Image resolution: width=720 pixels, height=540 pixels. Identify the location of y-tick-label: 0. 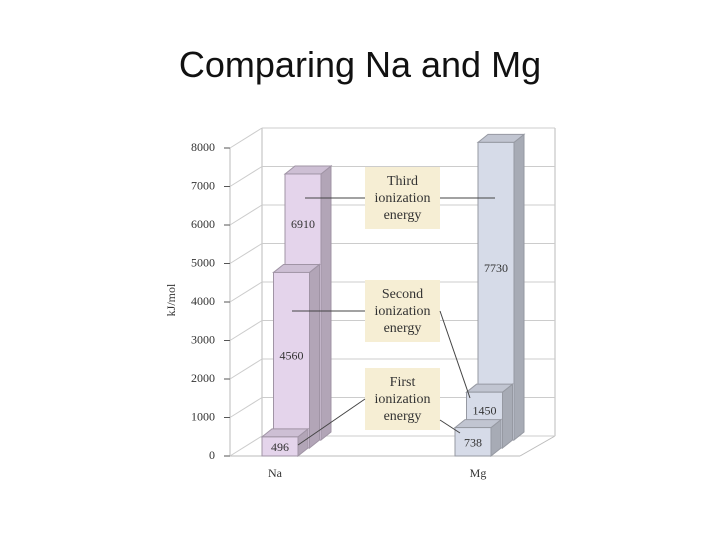
(212, 455).